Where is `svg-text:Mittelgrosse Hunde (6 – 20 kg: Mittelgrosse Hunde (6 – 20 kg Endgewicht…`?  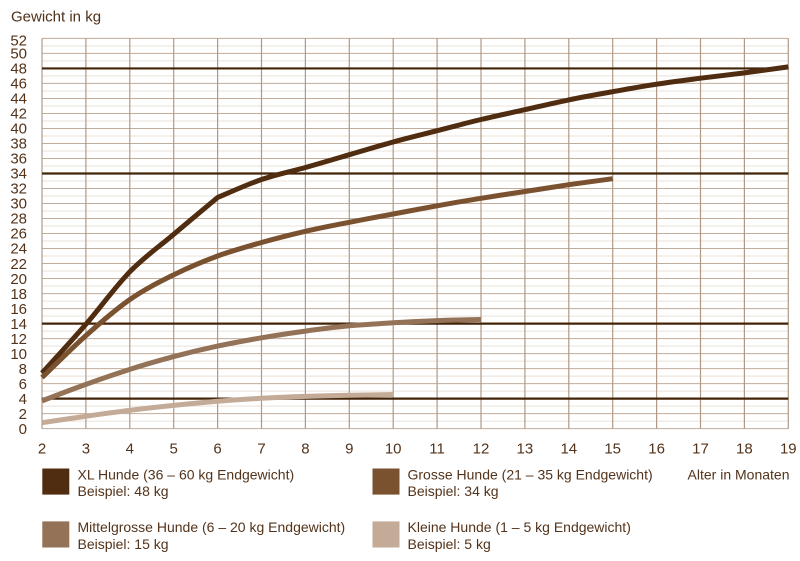
svg-text:Mittelgrosse Hunde (6 – 20 kg: Mittelgrosse Hunde (6 – 20 kg Endgewicht… is located at coordinates (212, 527).